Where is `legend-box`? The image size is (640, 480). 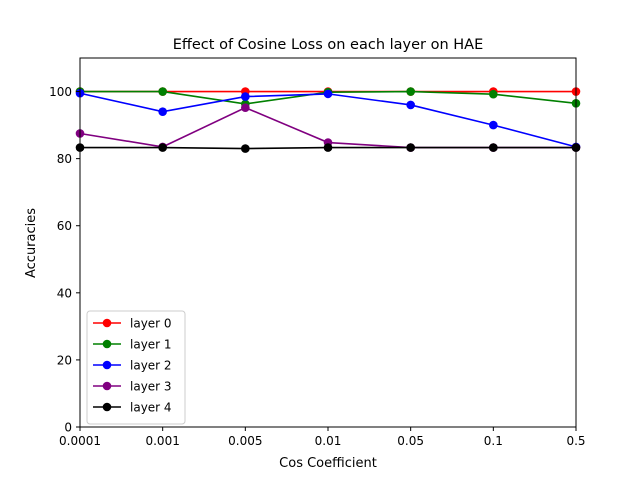 legend-box is located at coordinates (136, 367).